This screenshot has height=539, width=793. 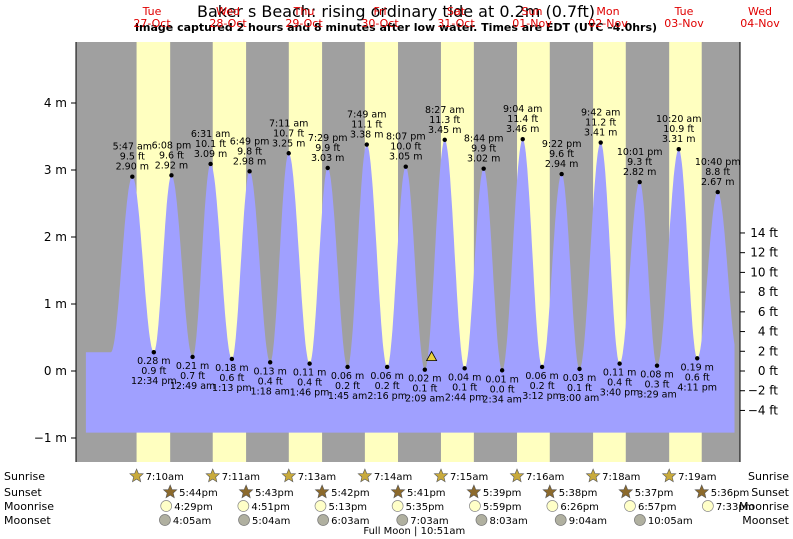 What do you see at coordinates (444, 120) in the screenshot?
I see `high-tide-feet: 11.3 ft` at bounding box center [444, 120].